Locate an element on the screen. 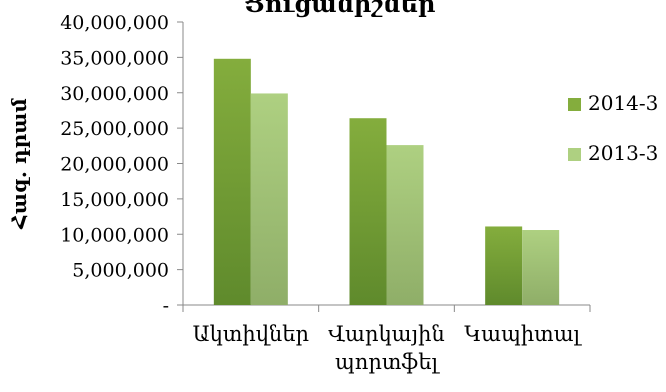 This screenshot has height=392, width=666. y-tick-label: 20,000,000 is located at coordinates (114, 165).